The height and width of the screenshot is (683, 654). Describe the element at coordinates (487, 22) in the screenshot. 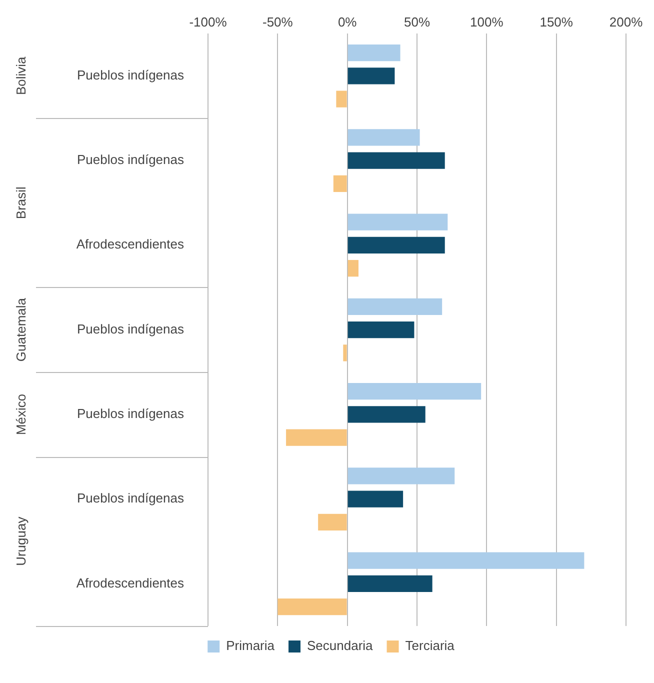

I see `x-tick-label: 100%` at that location.